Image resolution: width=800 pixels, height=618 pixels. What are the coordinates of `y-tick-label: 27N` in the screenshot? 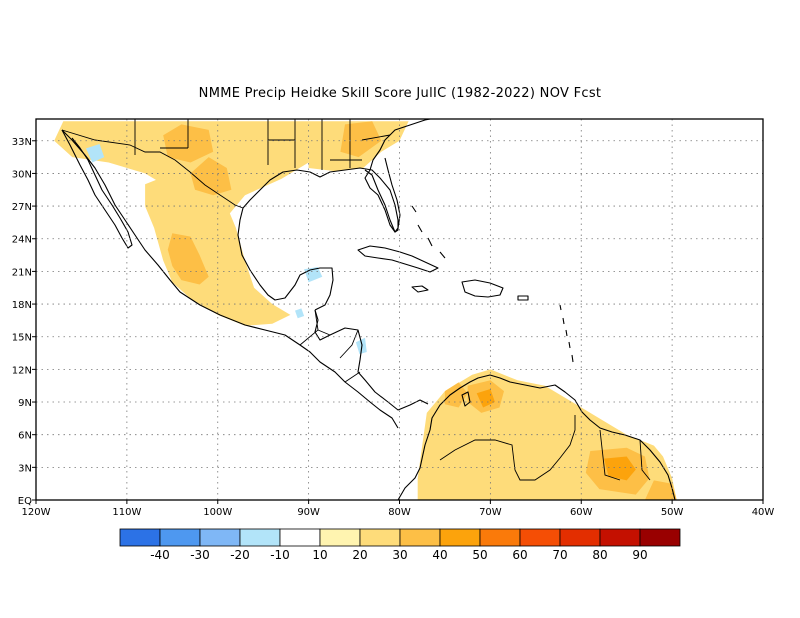 It's located at (22, 207).